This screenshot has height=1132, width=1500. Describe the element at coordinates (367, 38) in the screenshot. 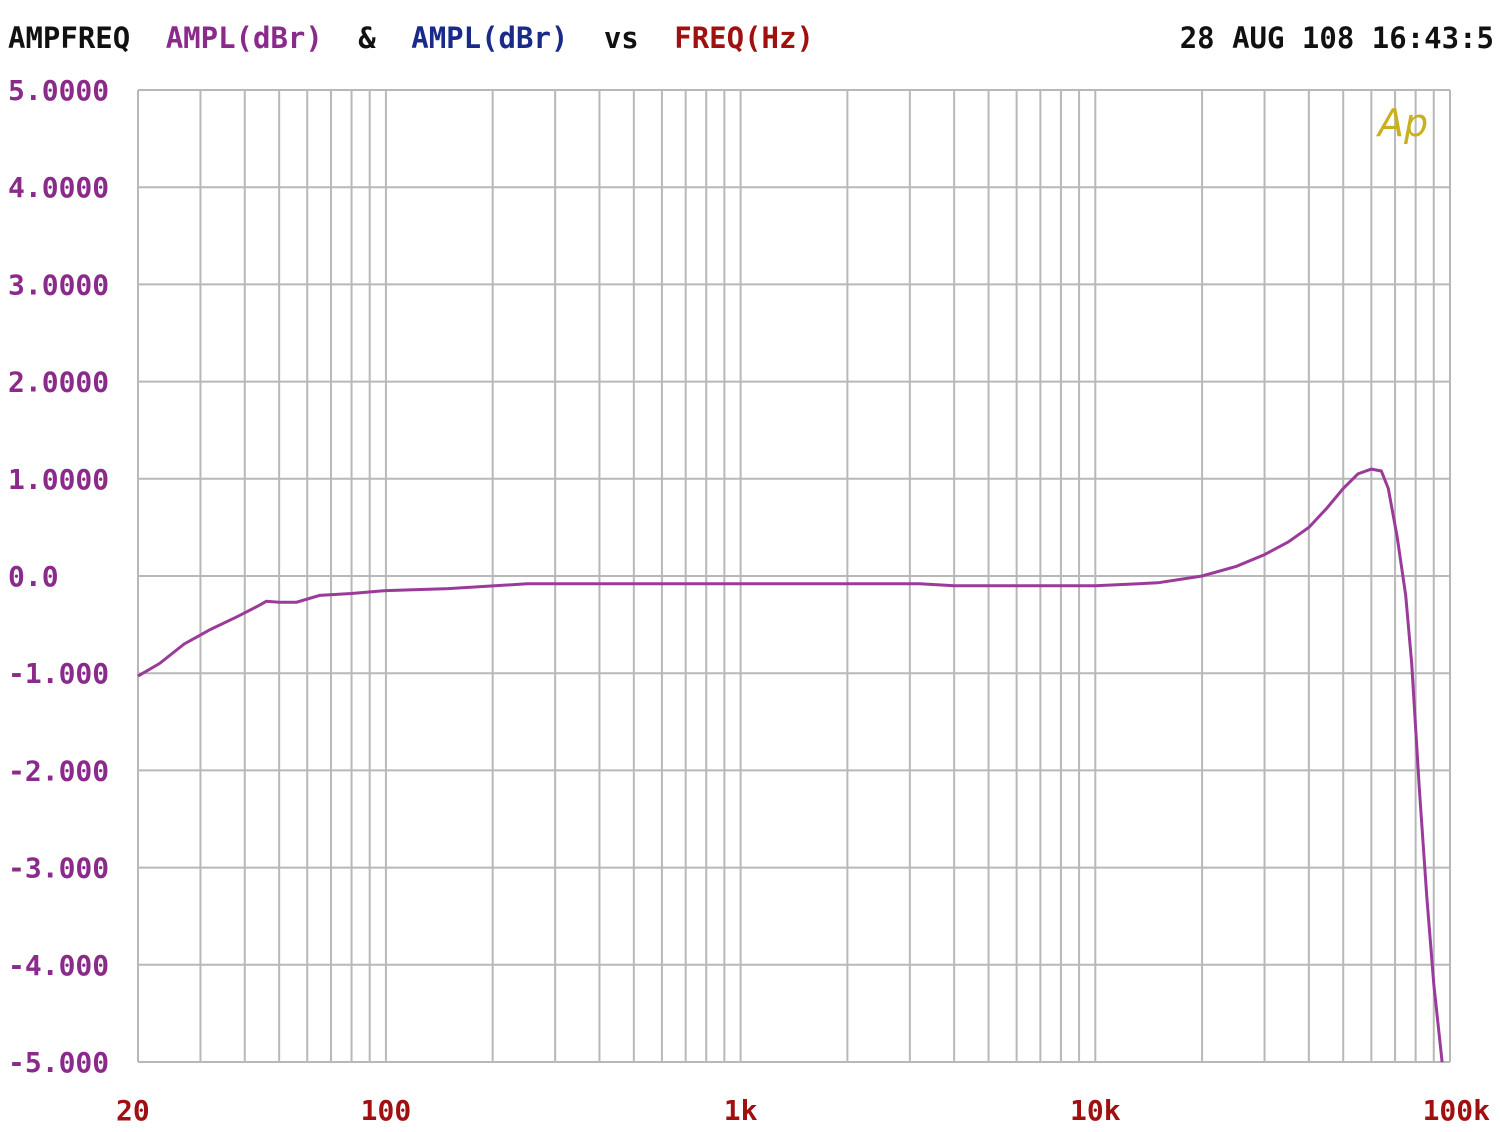

I see `header-amp: &` at that location.